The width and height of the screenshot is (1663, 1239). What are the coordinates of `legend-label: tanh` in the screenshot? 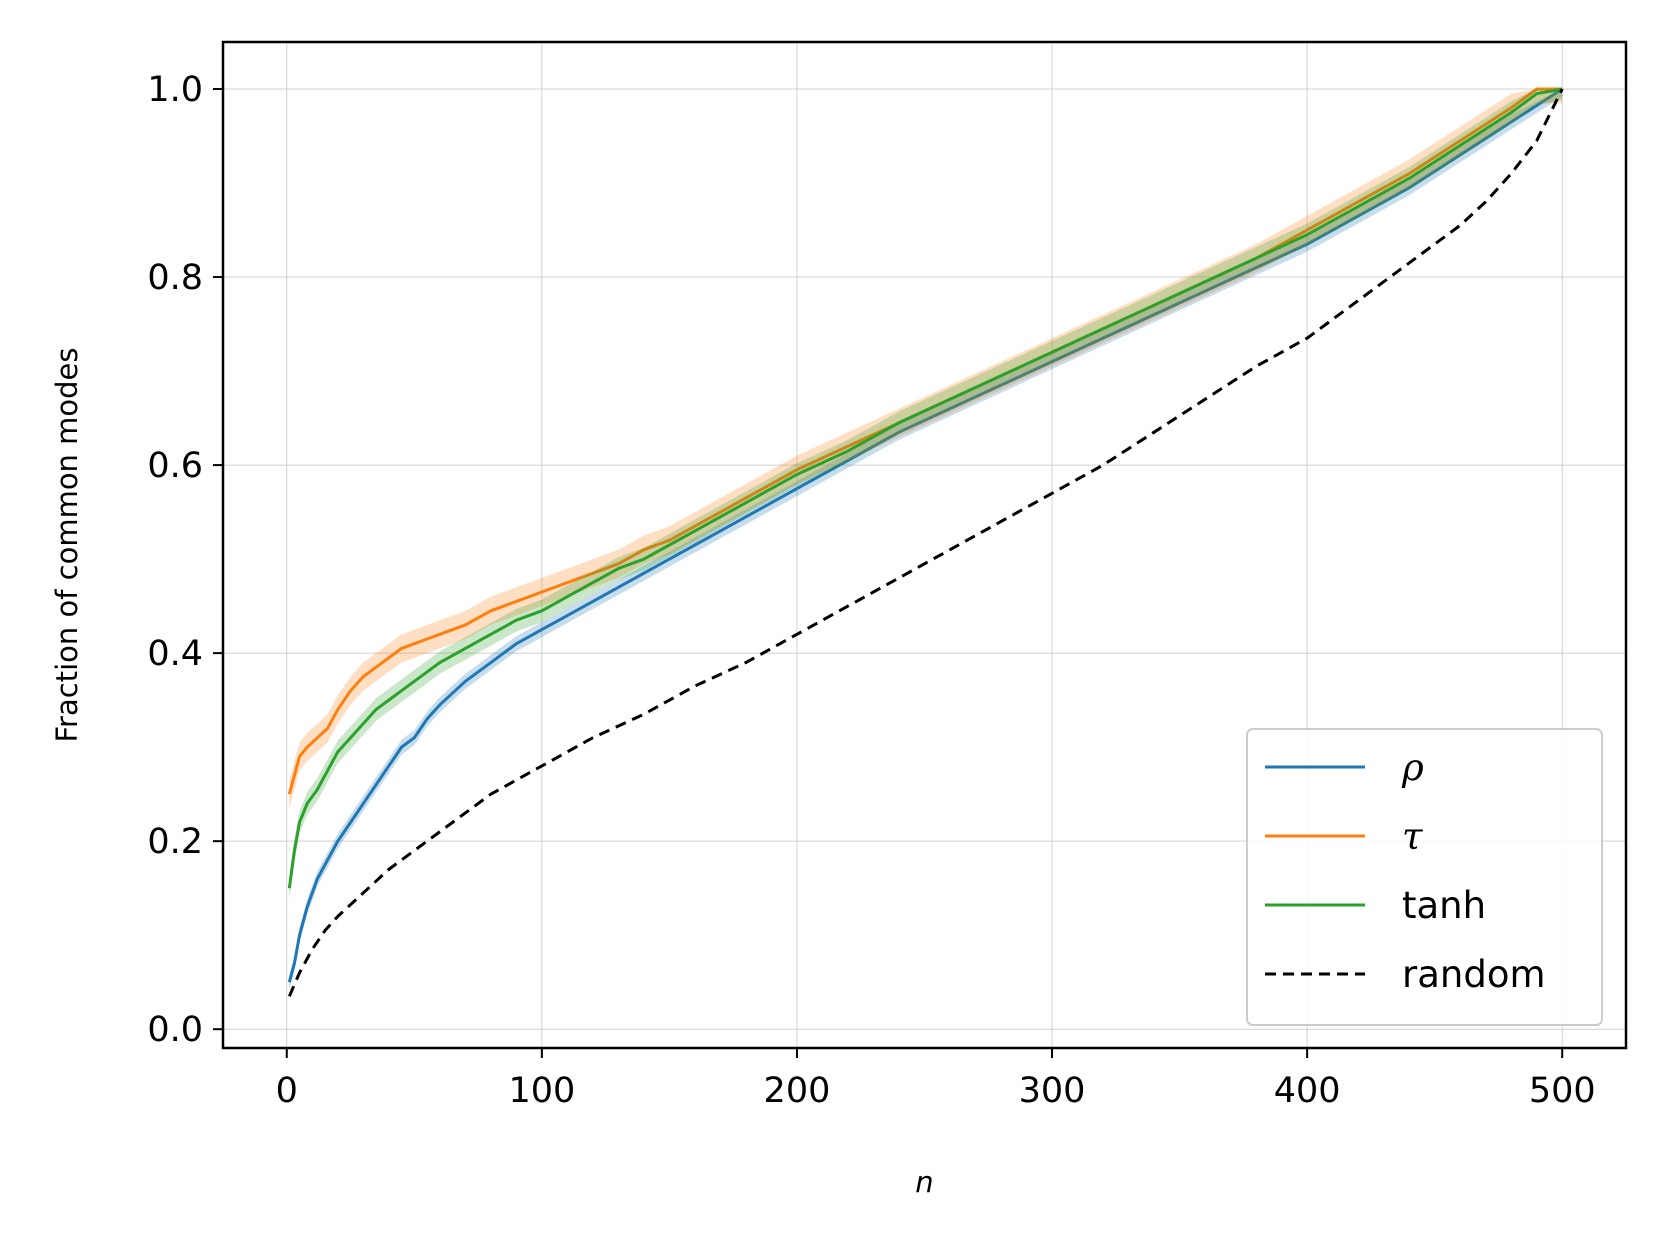 It's located at (1444, 905).